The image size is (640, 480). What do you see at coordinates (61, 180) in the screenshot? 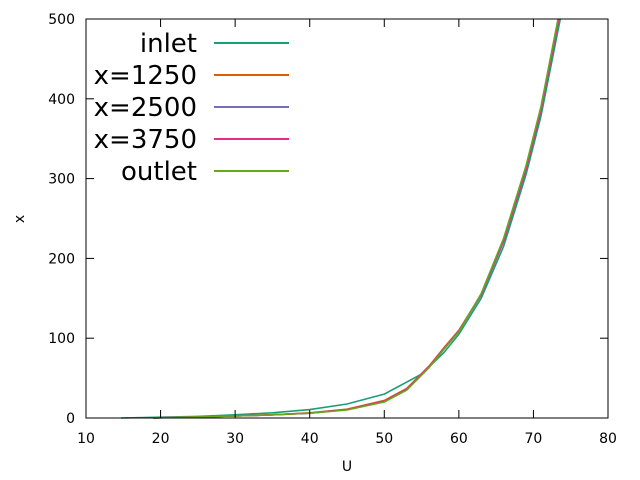
I see `y-tick-label-3: 300` at bounding box center [61, 180].